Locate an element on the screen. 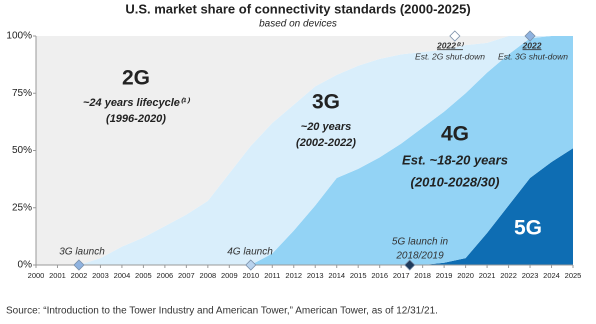 Image resolution: width=596 pixels, height=324 pixels. x-tick-label: 2012 is located at coordinates (293, 275).